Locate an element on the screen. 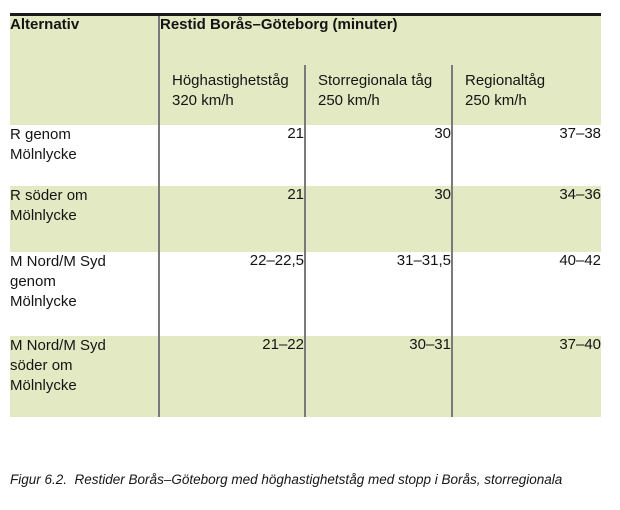 This screenshot has height=510, width=620. subheader-line1: Regionaltåg is located at coordinates (505, 80).